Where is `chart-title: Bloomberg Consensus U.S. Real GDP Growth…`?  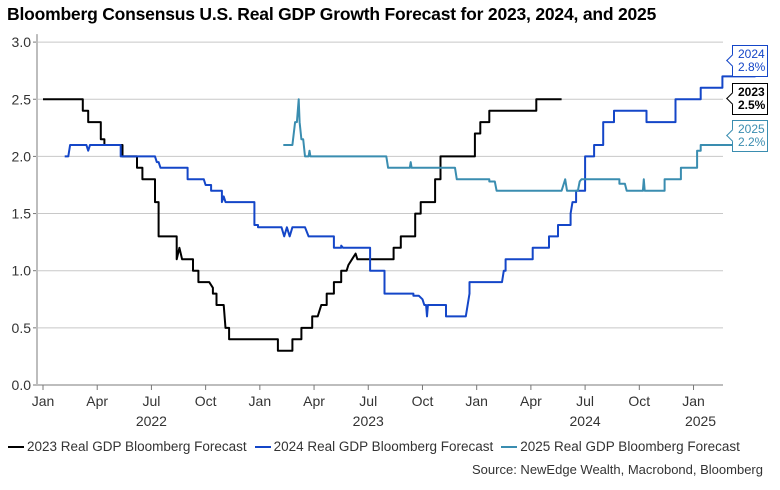
chart-title: Bloomberg Consensus U.S. Real GDP Growth… is located at coordinates (332, 14).